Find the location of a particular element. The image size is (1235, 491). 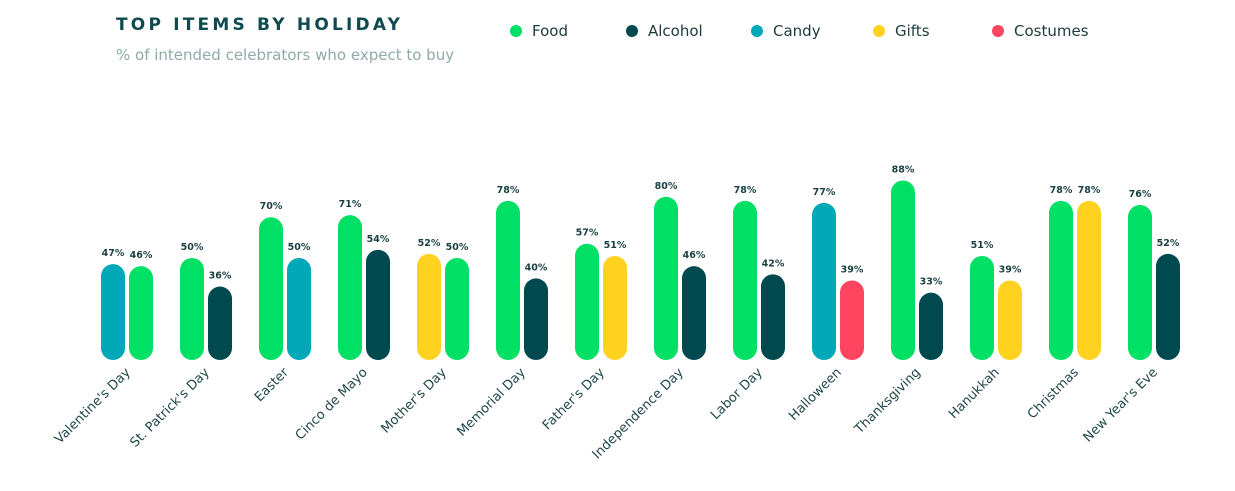

category-label-st-patrick-s-day: St. Patrick's Day is located at coordinates (170, 408).